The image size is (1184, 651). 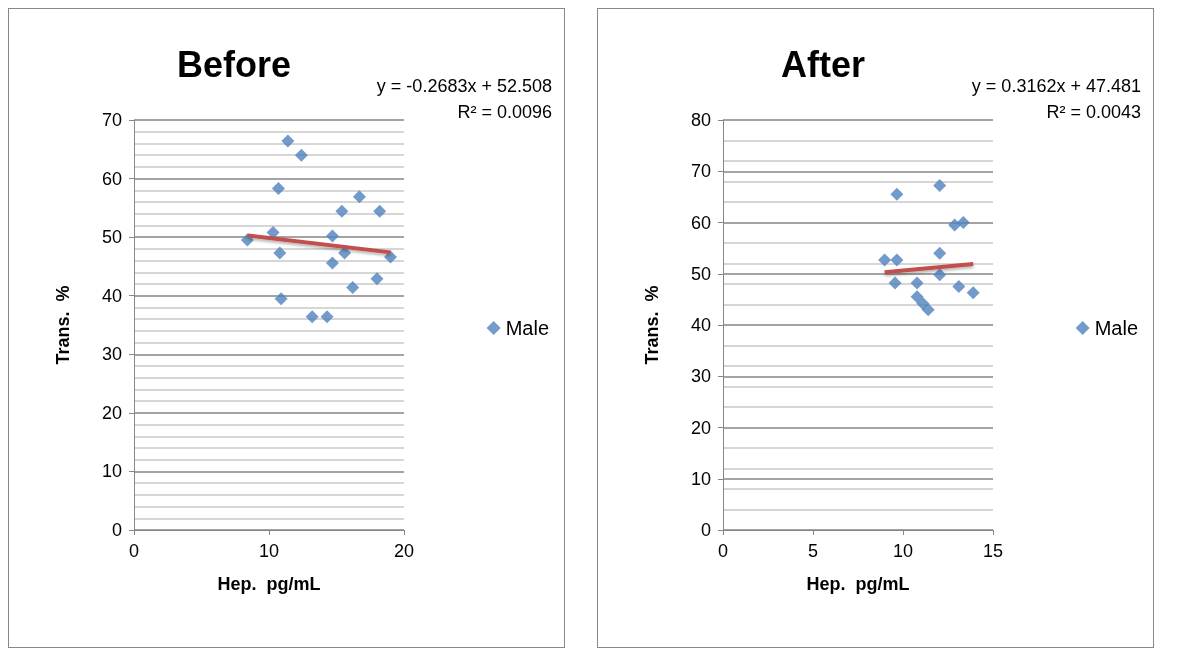 What do you see at coordinates (234, 64) in the screenshot?
I see `chart-title: Before` at bounding box center [234, 64].